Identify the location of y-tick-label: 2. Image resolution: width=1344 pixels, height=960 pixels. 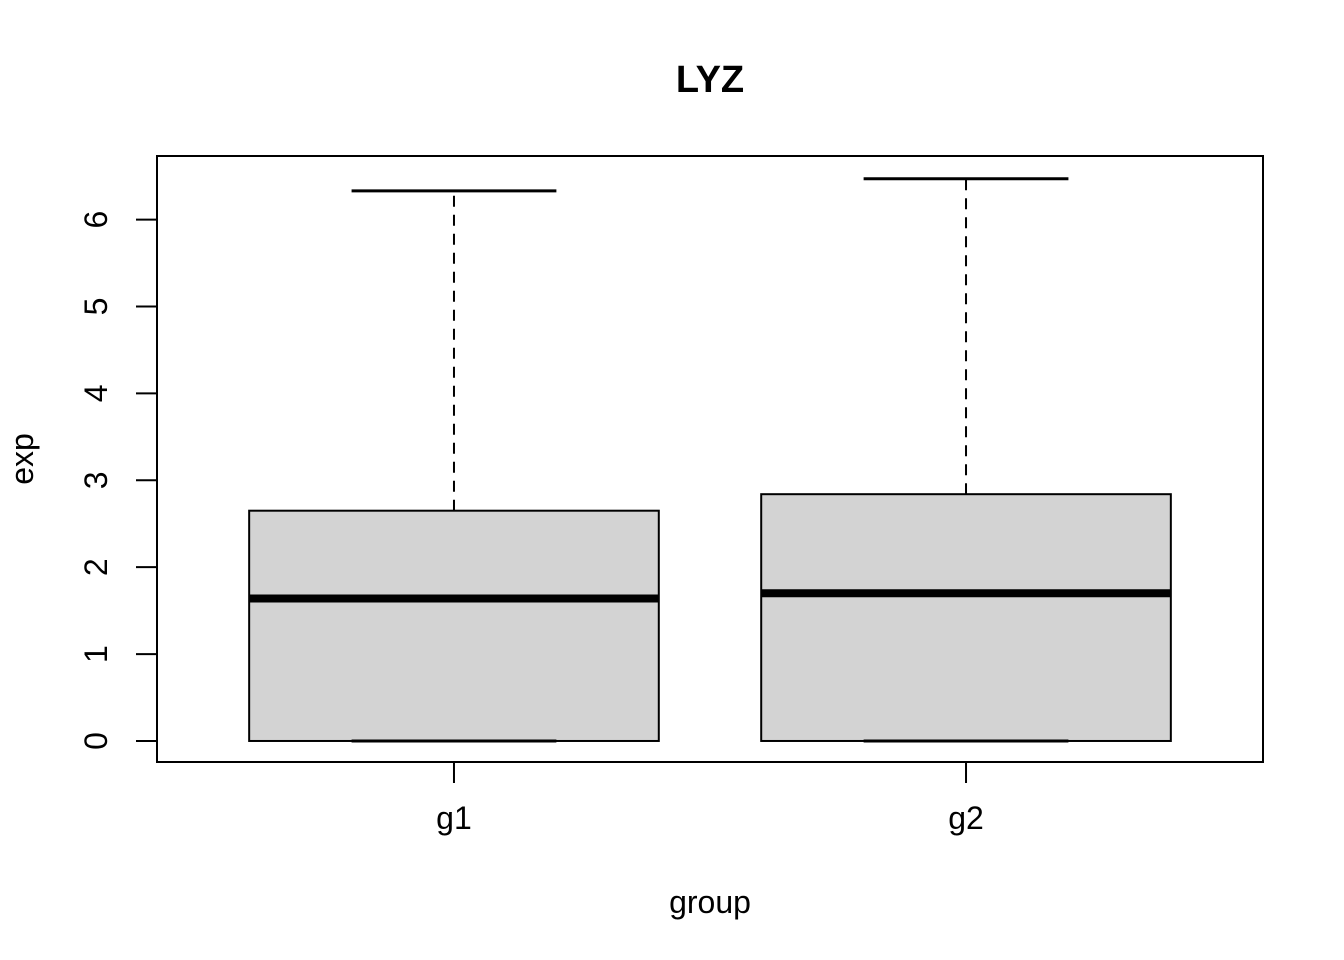
(96, 567).